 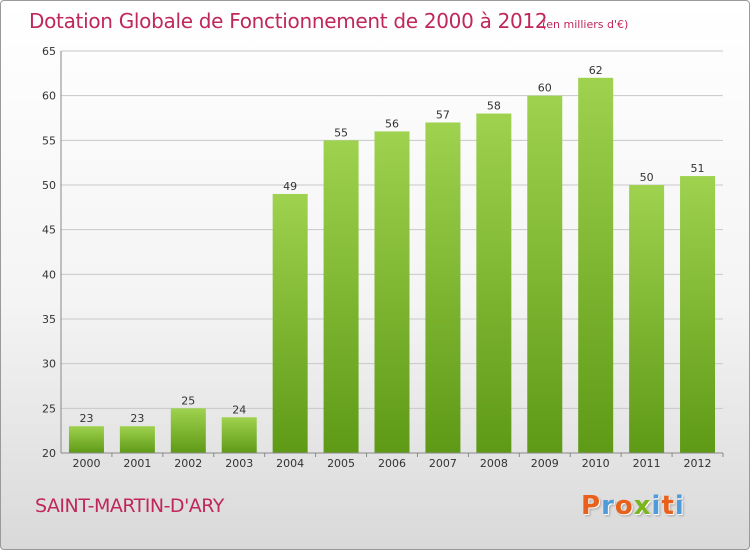 I want to click on y-tick-label: 50, so click(x=49, y=185).